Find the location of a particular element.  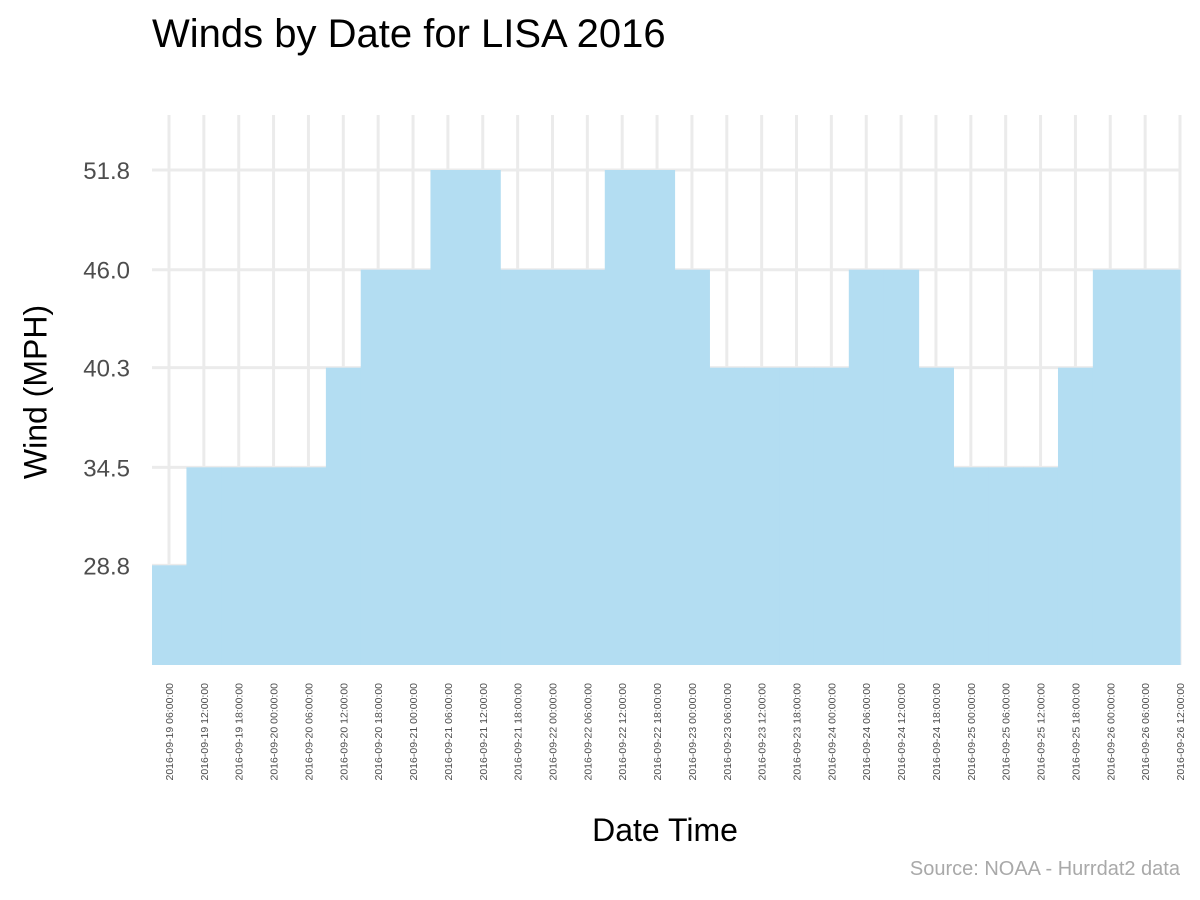

y-tick-label: 40.3 is located at coordinates (106, 369).